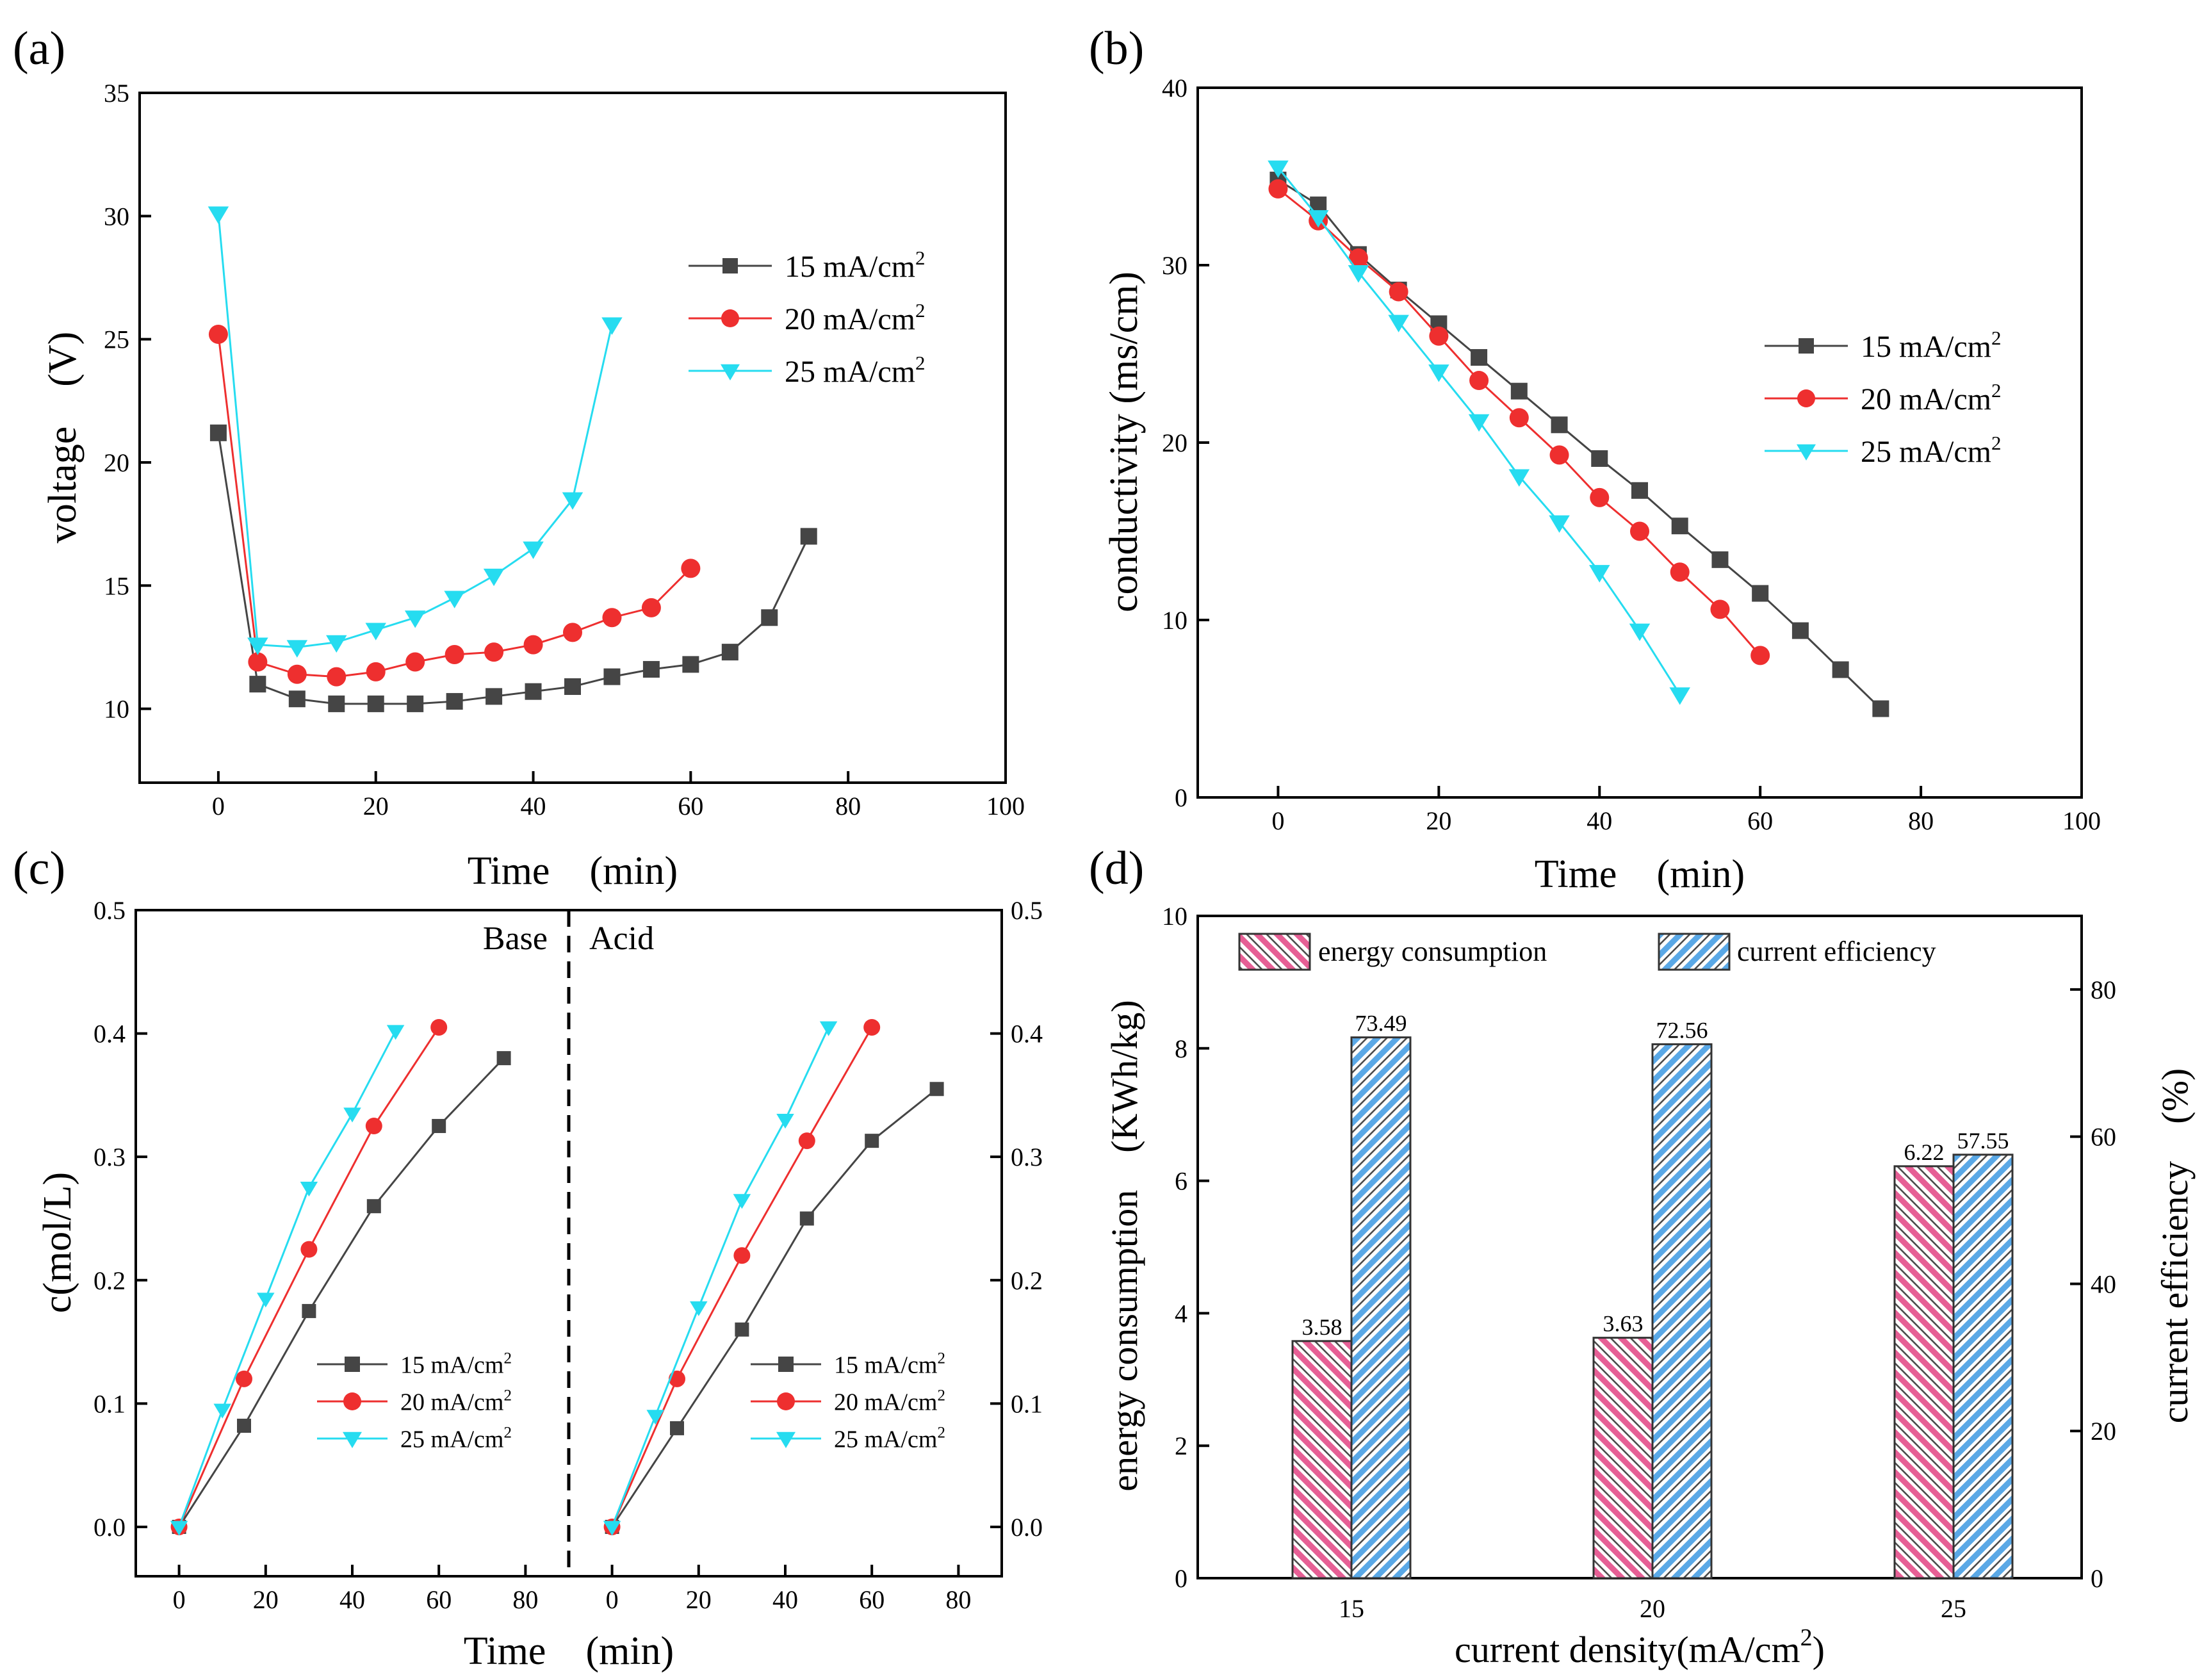  I want to click on panel-d-right-y-tick-label: 20, so click(2103, 1431).